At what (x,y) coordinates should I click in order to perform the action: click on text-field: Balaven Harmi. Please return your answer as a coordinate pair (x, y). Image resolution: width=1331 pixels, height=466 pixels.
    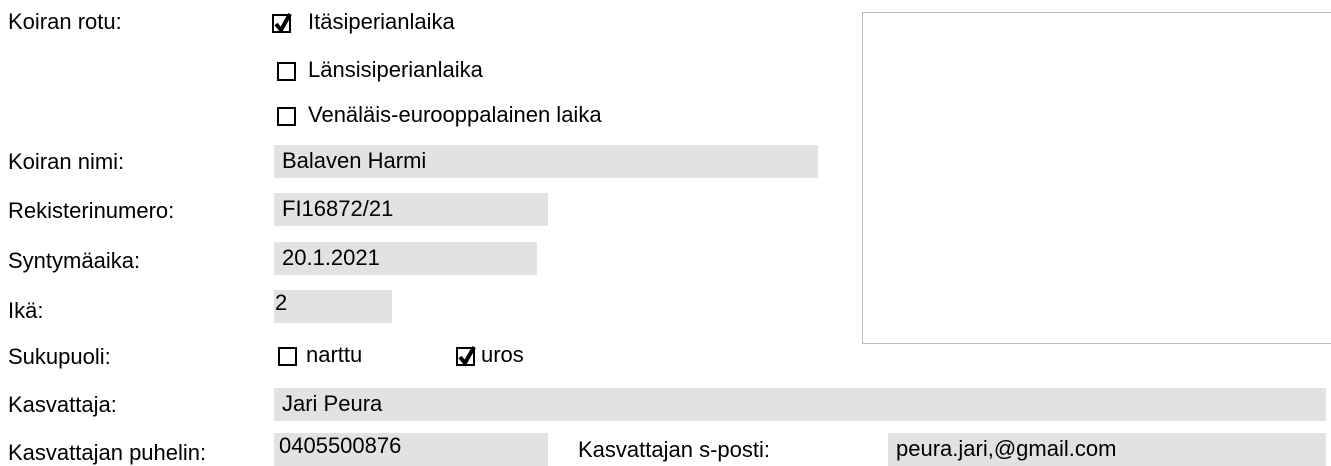
    Looking at the image, I should click on (546, 161).